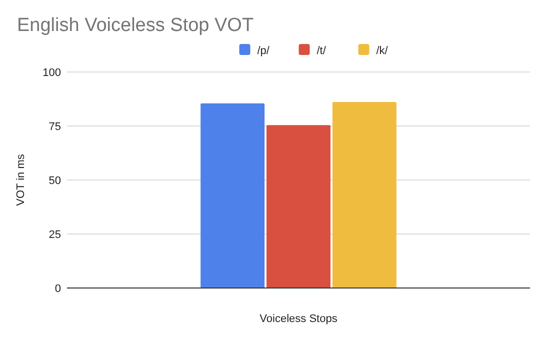 Image resolution: width=547 pixels, height=339 pixels. Describe the element at coordinates (54, 126) in the screenshot. I see `y-tick-label: 75` at that location.